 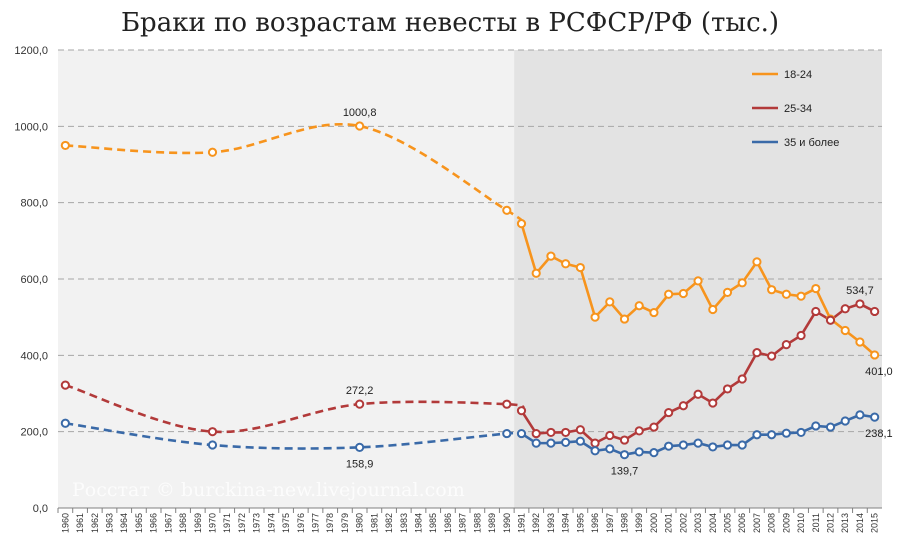 I want to click on x-tick-label: 1997, so click(x=610, y=523).